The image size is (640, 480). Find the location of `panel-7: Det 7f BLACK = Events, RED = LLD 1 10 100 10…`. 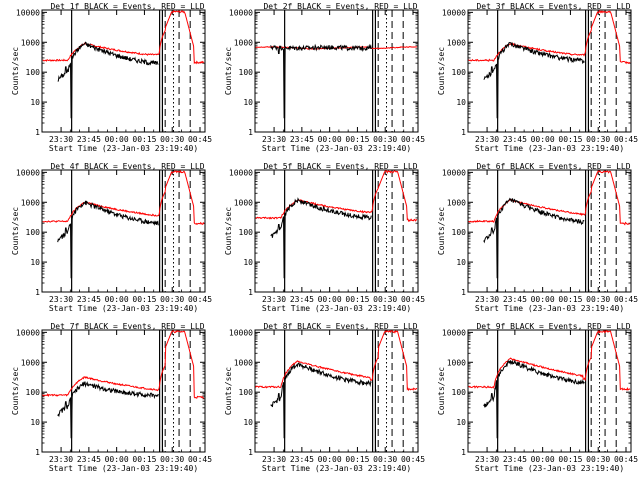

panel-7: Det 7f BLACK = Events, RED = LLD 1 10 100 10… is located at coordinates (111, 397).